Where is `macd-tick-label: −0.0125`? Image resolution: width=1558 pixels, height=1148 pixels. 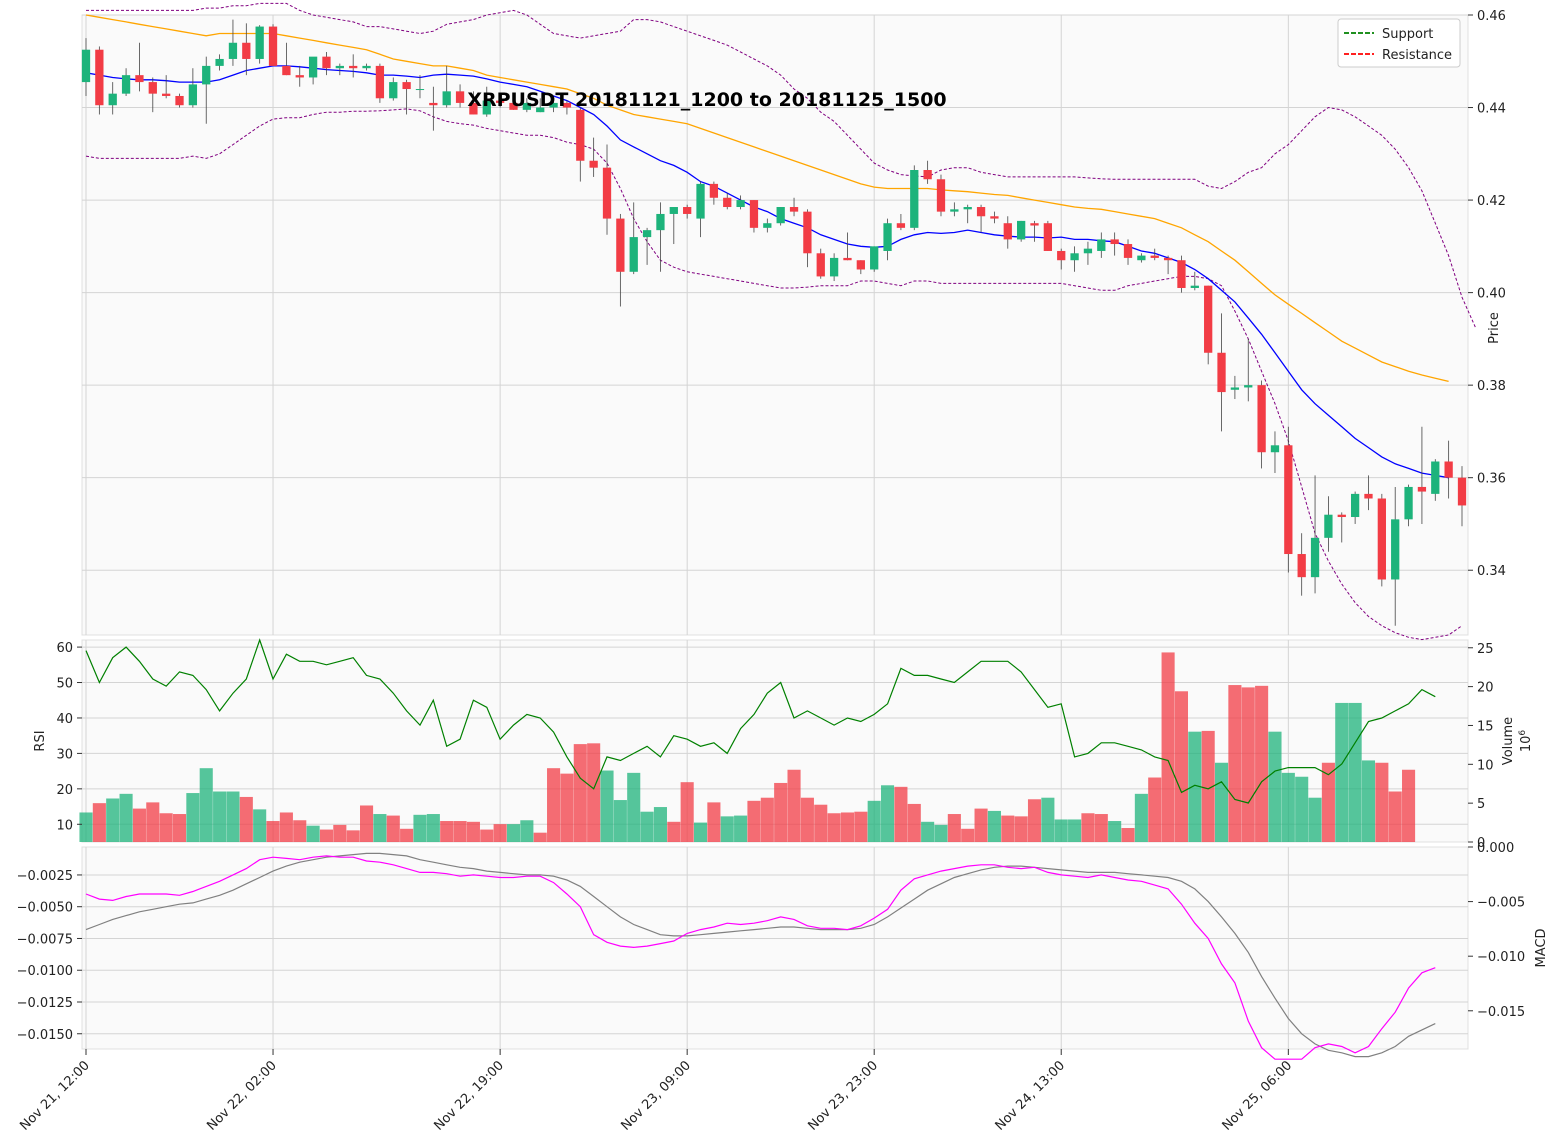 macd-tick-label: −0.0125 is located at coordinates (45, 1003).